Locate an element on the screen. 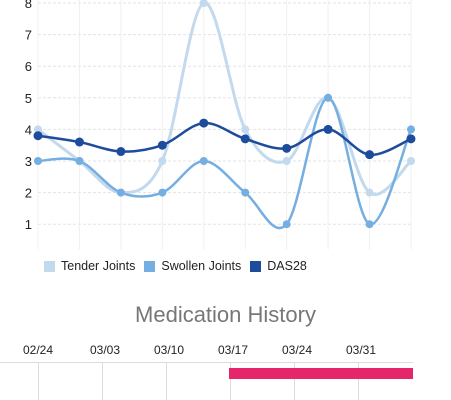  y-tick-label: 2 is located at coordinates (28, 193).